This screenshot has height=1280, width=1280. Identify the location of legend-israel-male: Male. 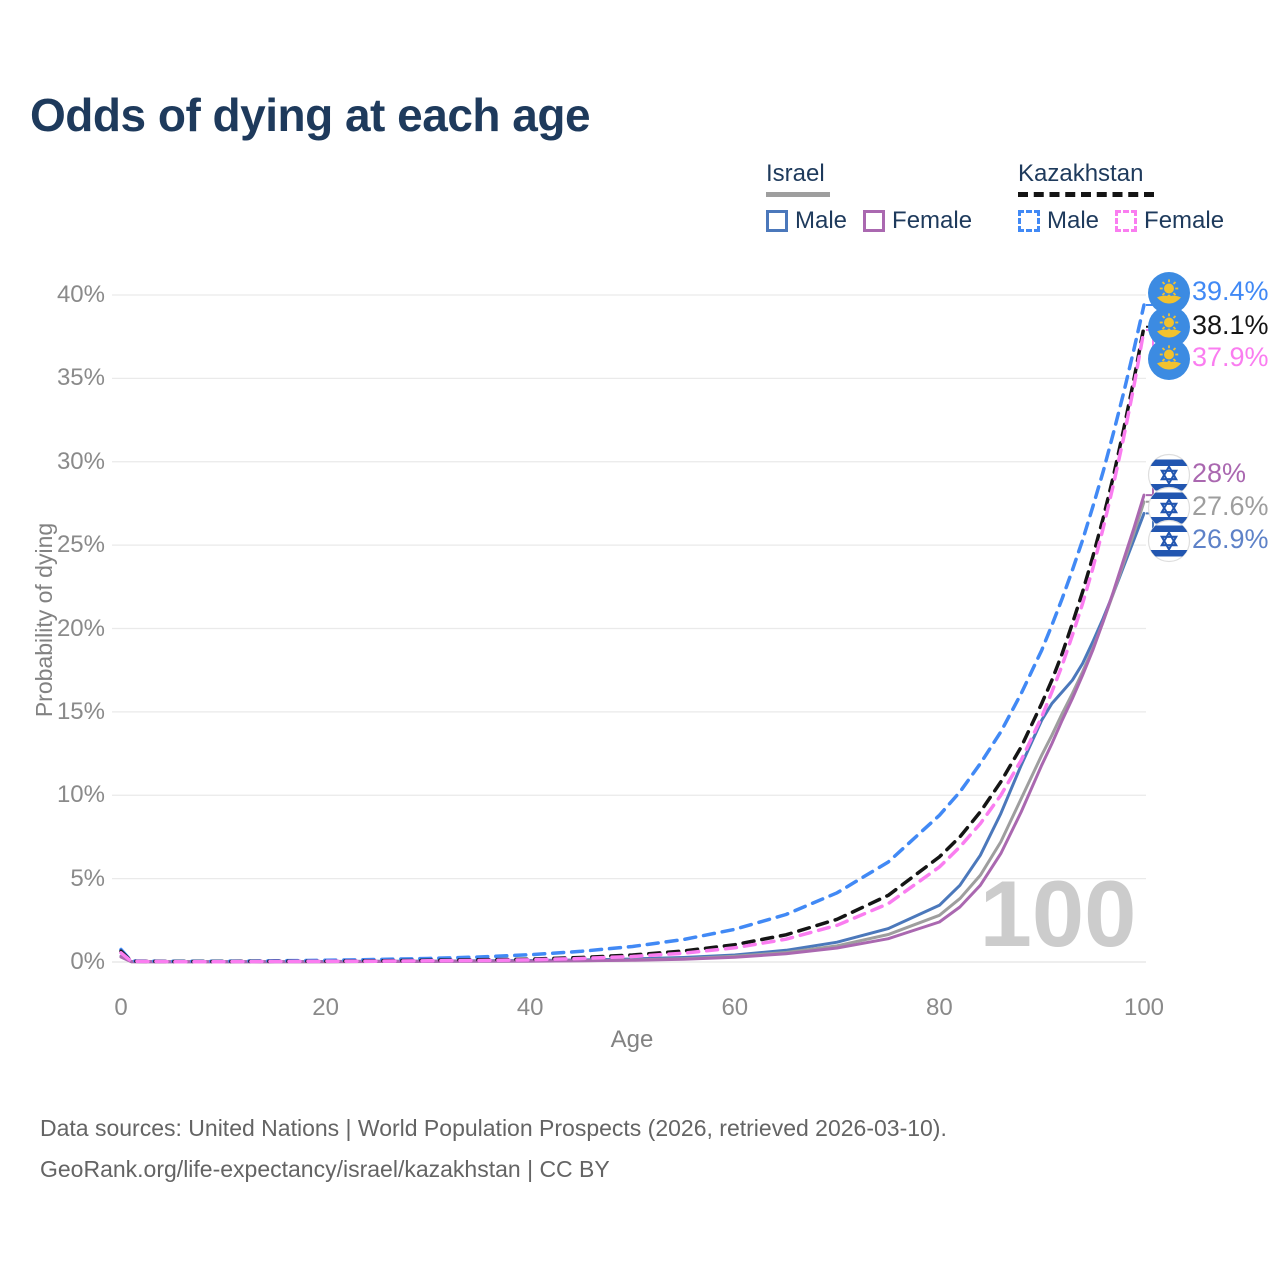
(806, 221).